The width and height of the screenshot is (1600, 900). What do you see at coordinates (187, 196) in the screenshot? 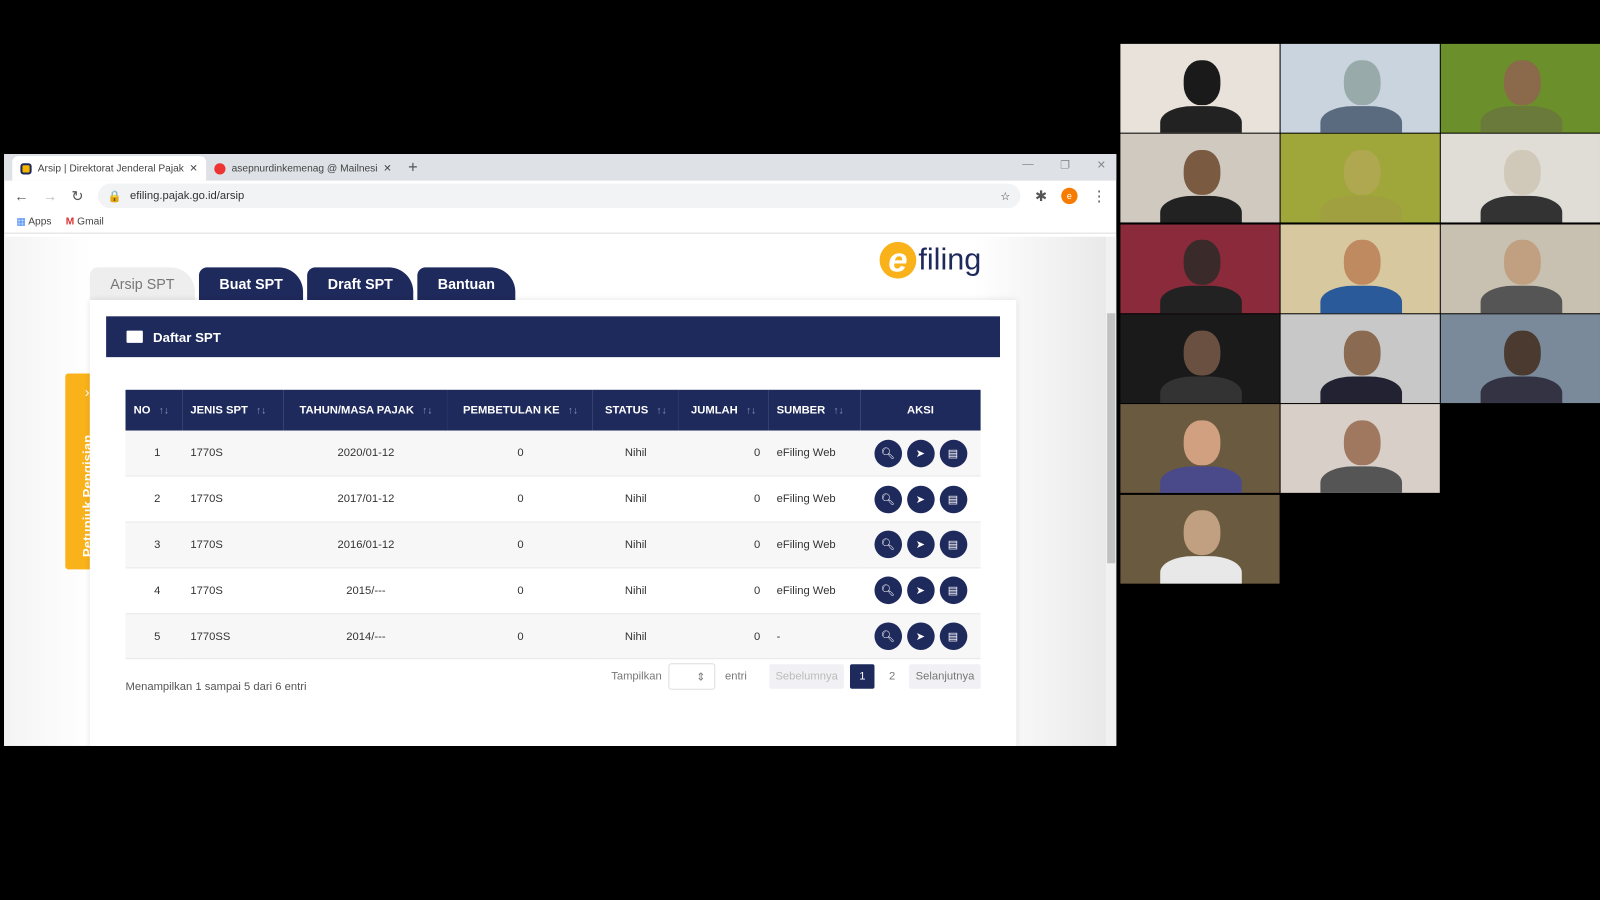
I see `url-text: efiling.pajak.go.id/arsip` at bounding box center [187, 196].